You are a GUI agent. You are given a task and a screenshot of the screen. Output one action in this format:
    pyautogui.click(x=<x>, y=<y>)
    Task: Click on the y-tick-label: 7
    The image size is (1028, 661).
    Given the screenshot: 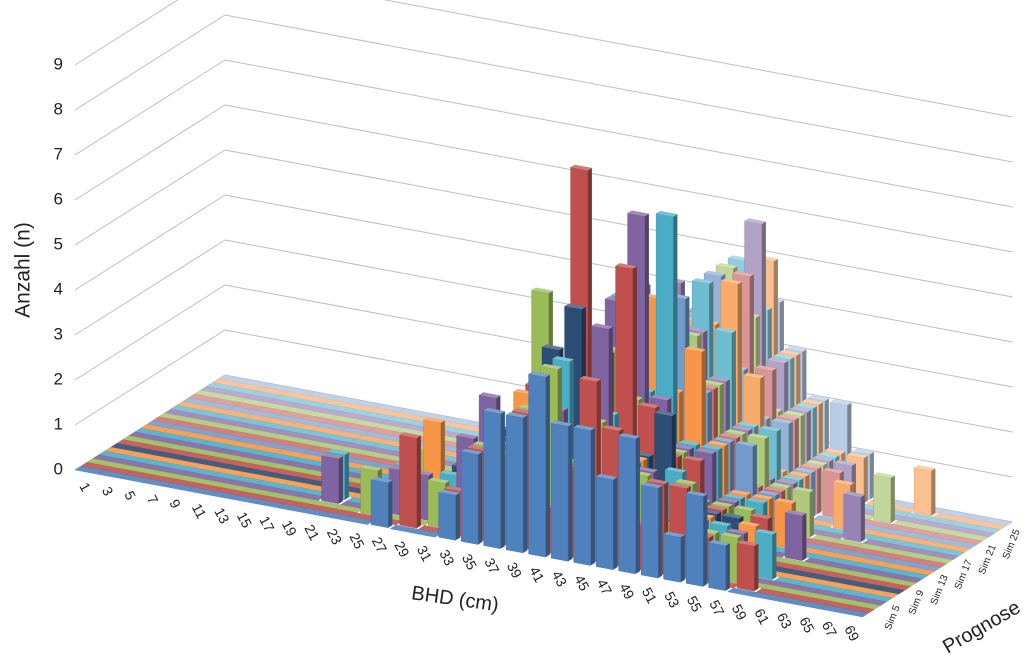 What is the action you would take?
    pyautogui.click(x=58, y=153)
    